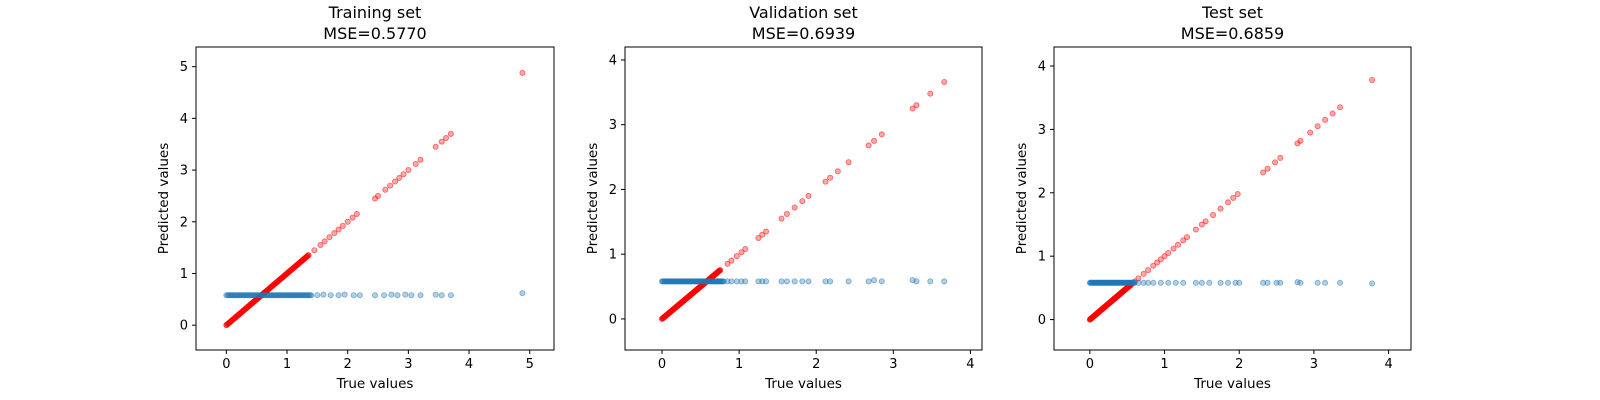 Image resolution: width=1600 pixels, height=400 pixels. I want to click on chart-subtitle: MSE=0.6939, so click(803, 33).